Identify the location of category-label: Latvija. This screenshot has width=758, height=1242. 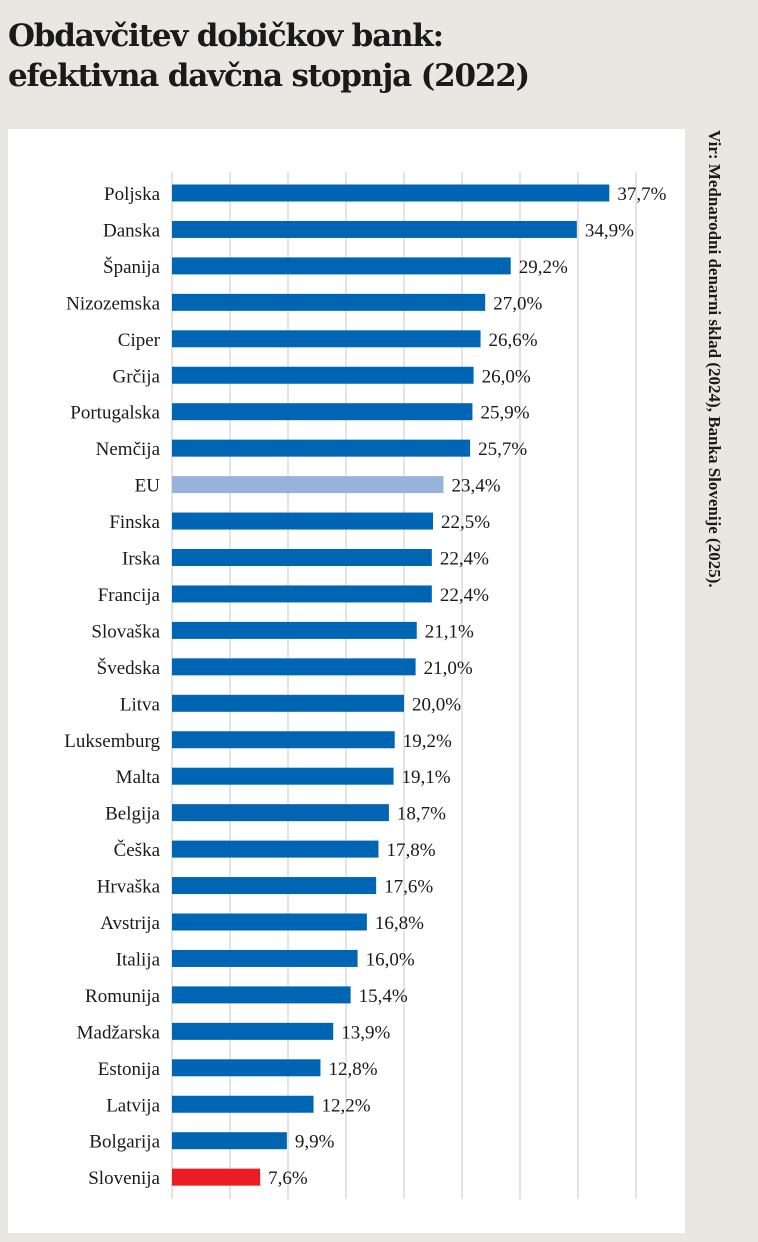
(133, 1105).